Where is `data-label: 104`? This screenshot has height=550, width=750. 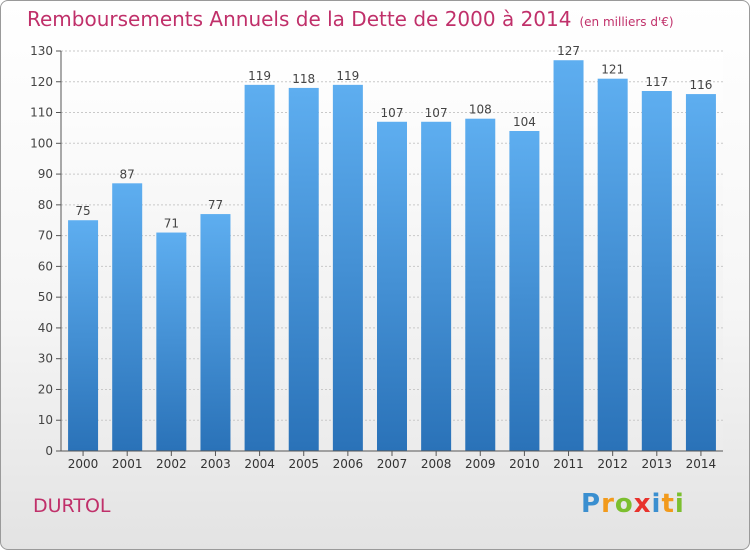
data-label: 104 is located at coordinates (524, 122).